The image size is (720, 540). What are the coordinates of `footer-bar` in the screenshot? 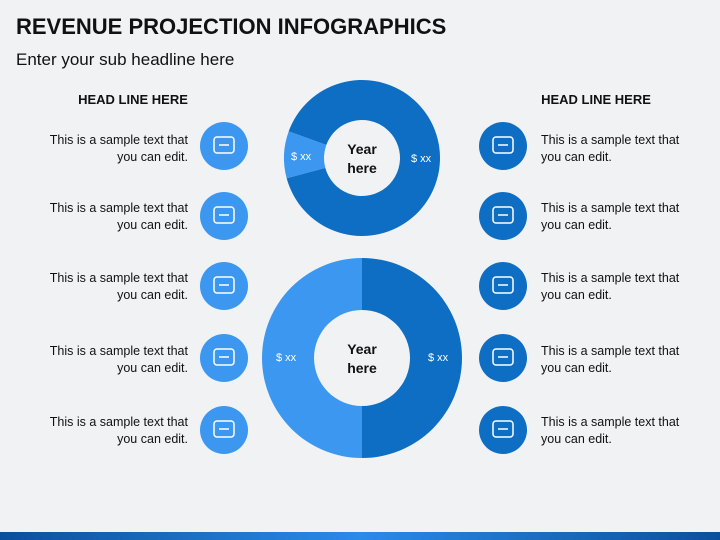 It's located at (360, 536).